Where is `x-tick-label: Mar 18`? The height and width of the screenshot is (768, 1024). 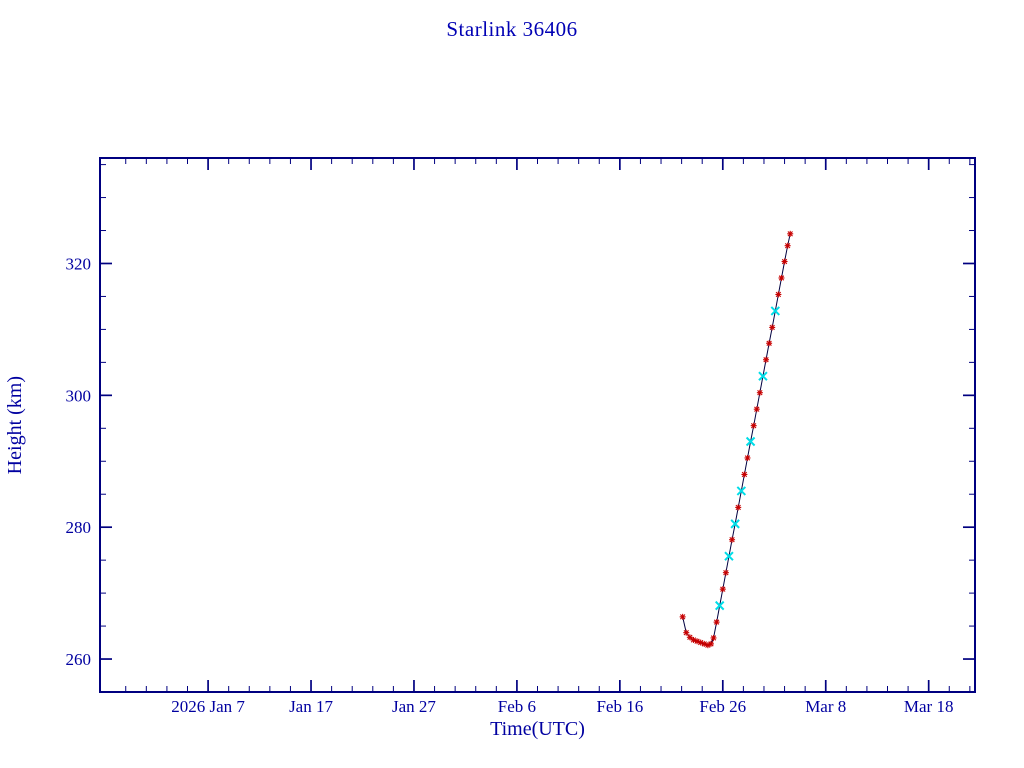
x-tick-label: Mar 18 is located at coordinates (929, 706).